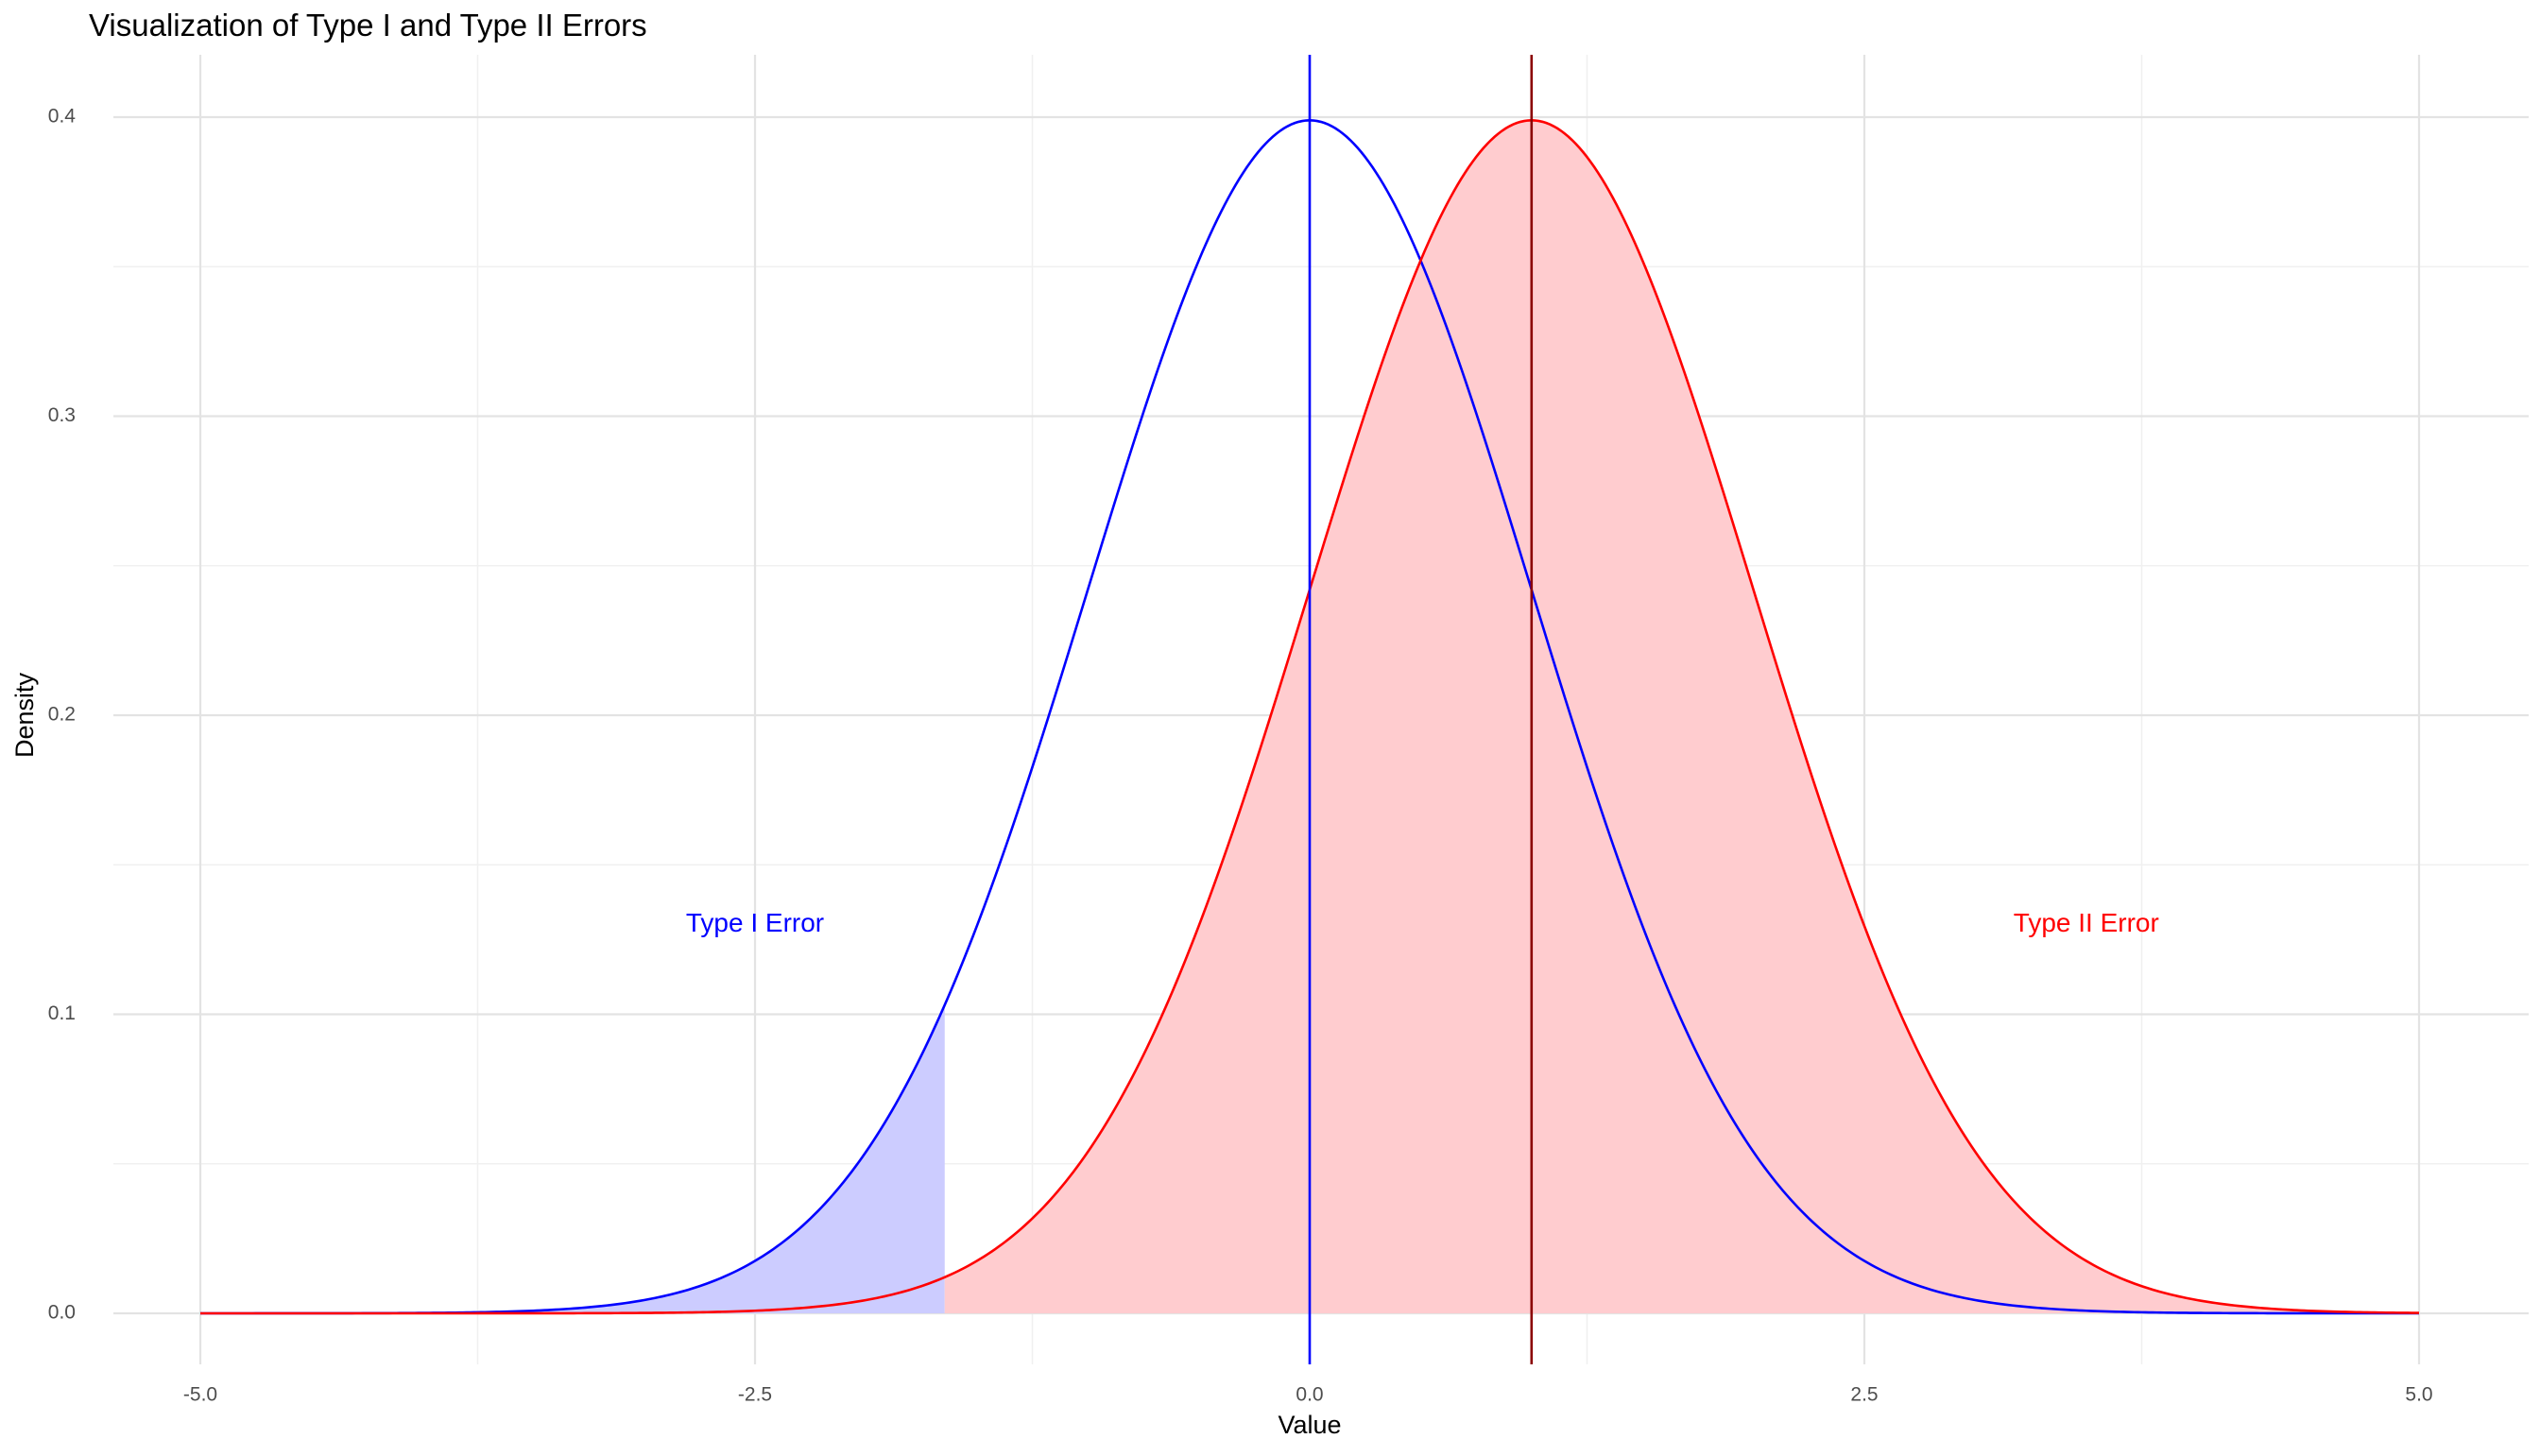 Image resolution: width=2540 pixels, height=1456 pixels. Describe the element at coordinates (1309, 1425) in the screenshot. I see `x-axis-label: Value` at that location.